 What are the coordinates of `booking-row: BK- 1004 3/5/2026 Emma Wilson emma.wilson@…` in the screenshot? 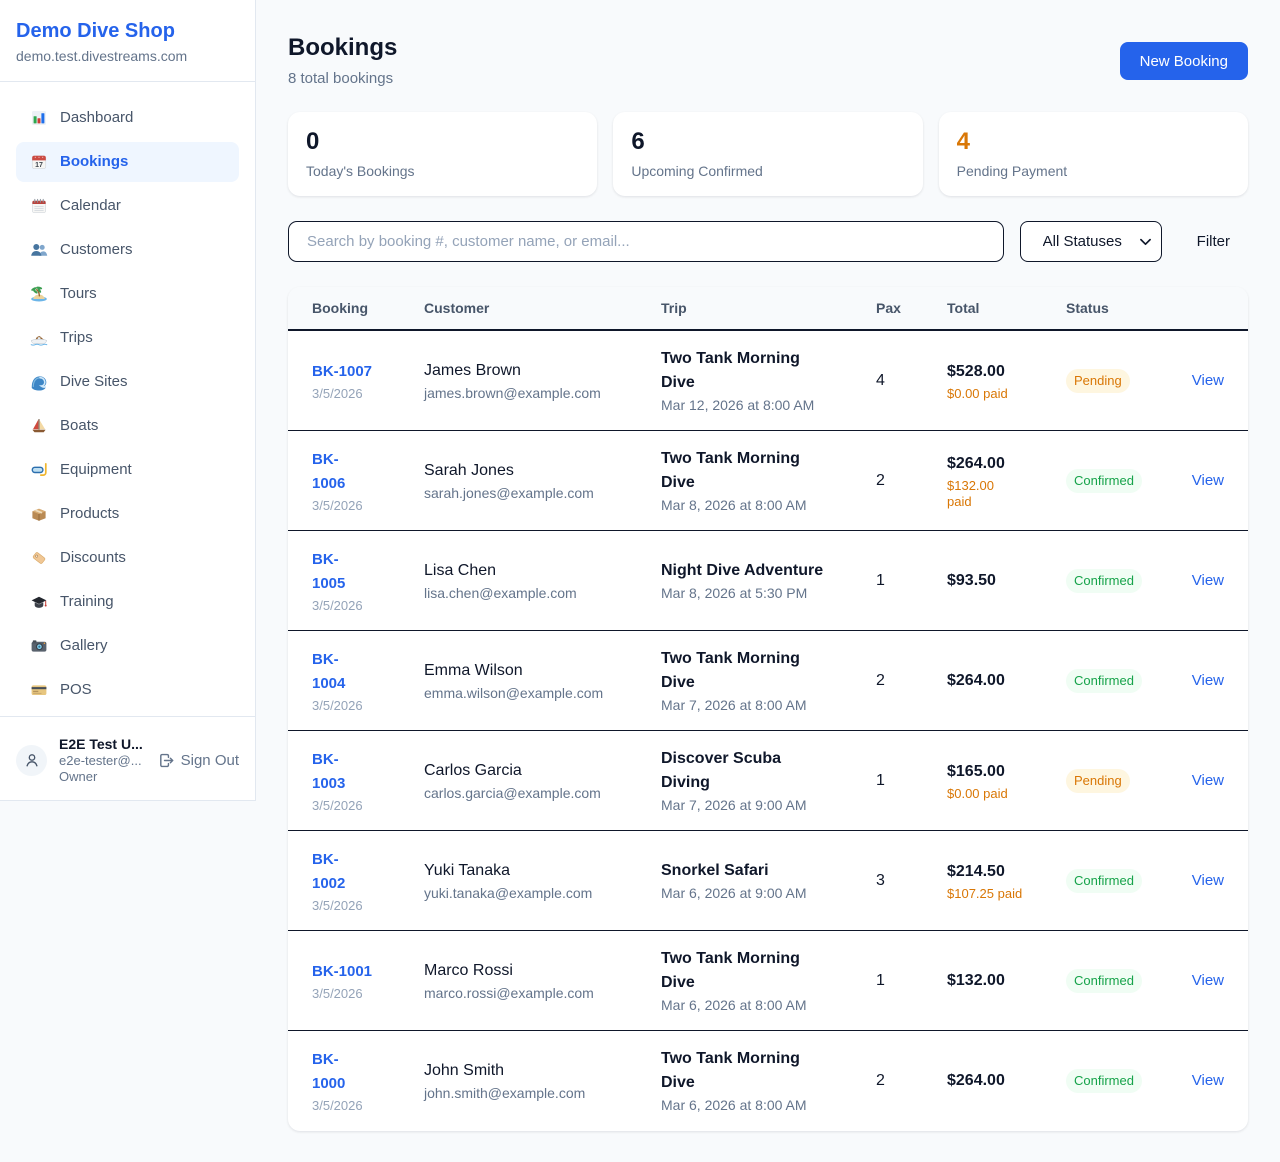 It's located at (768, 681).